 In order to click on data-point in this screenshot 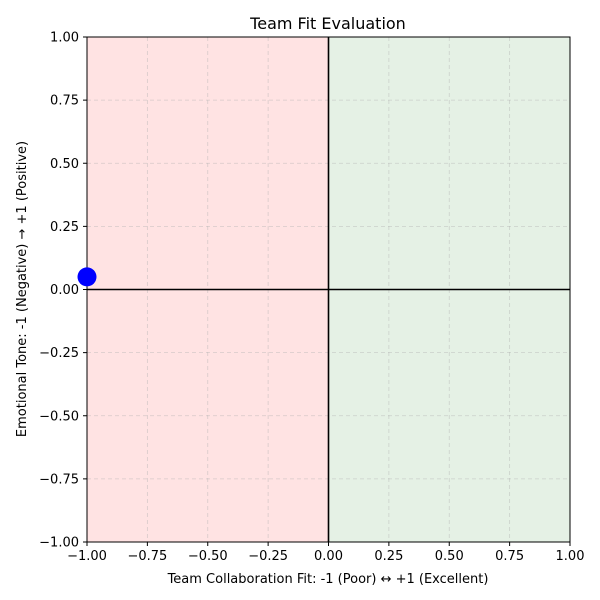, I will do `click(87, 277)`.